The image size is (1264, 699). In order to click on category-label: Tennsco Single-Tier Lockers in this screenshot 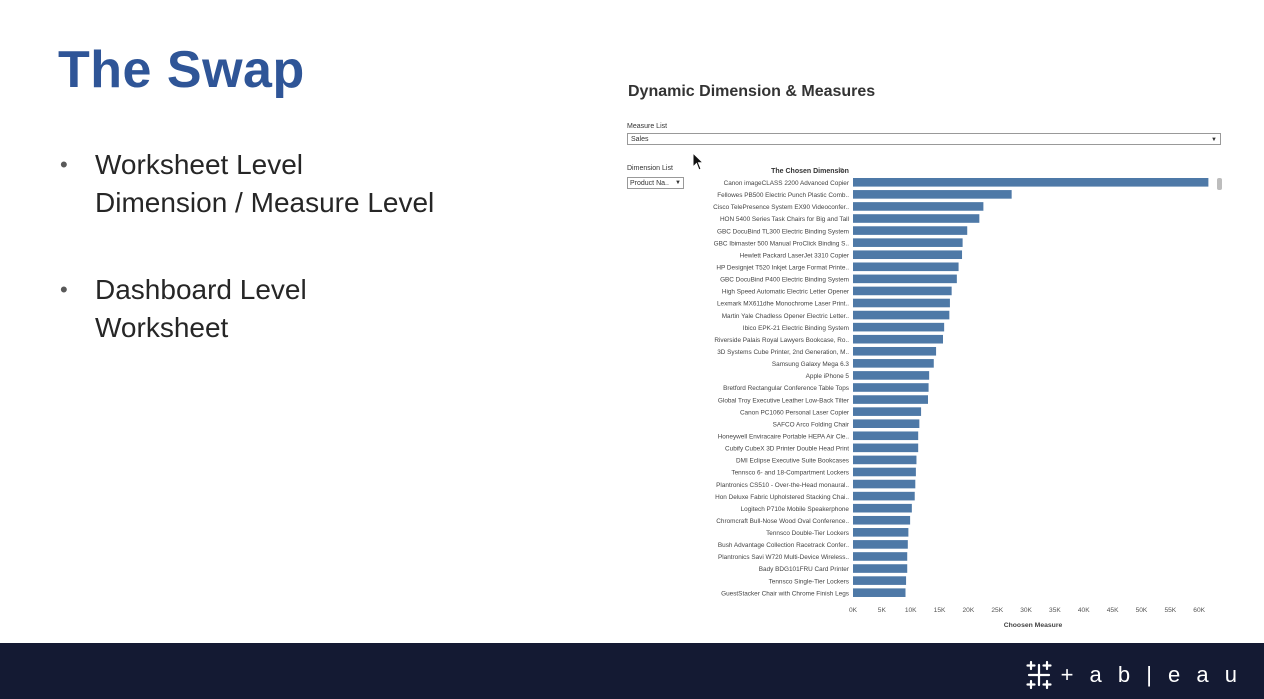, I will do `click(809, 581)`.